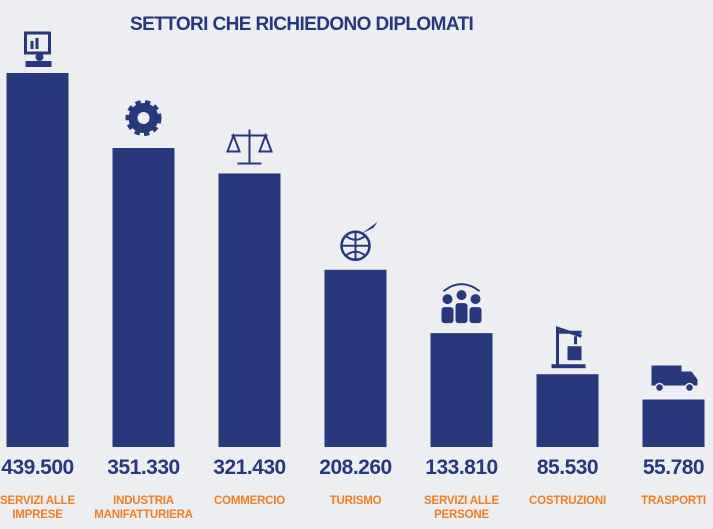 The height and width of the screenshot is (529, 713). What do you see at coordinates (567, 467) in the screenshot?
I see `value-label: 85.530` at bounding box center [567, 467].